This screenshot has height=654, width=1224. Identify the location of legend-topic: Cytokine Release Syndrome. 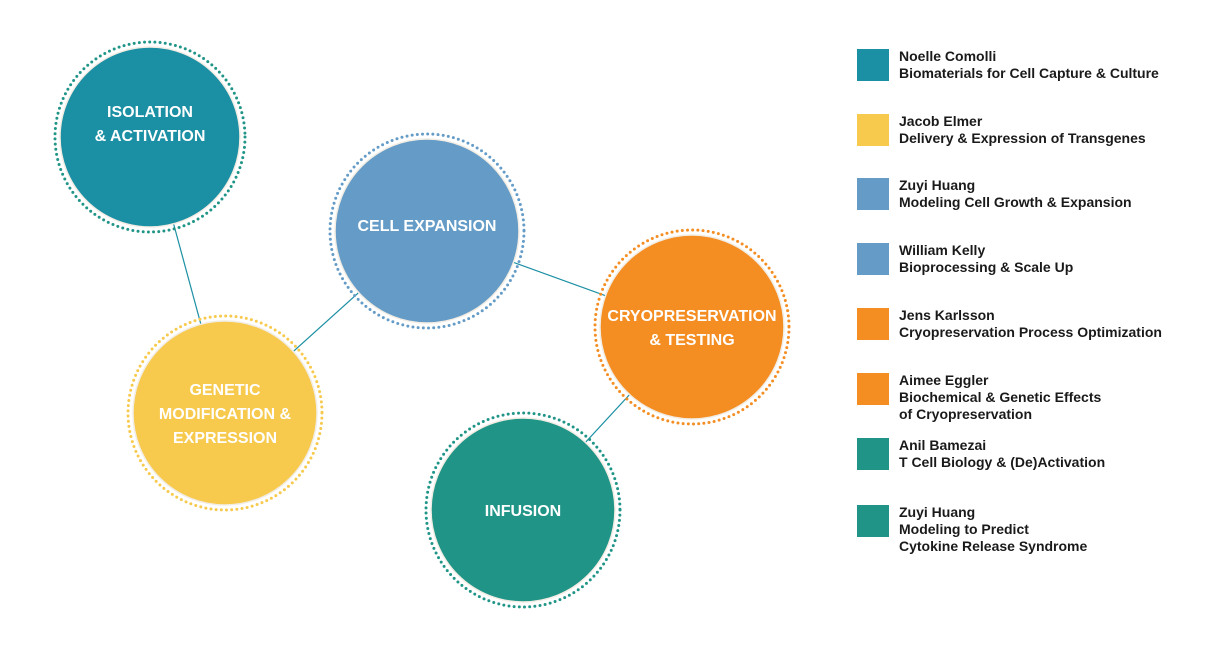
(993, 546).